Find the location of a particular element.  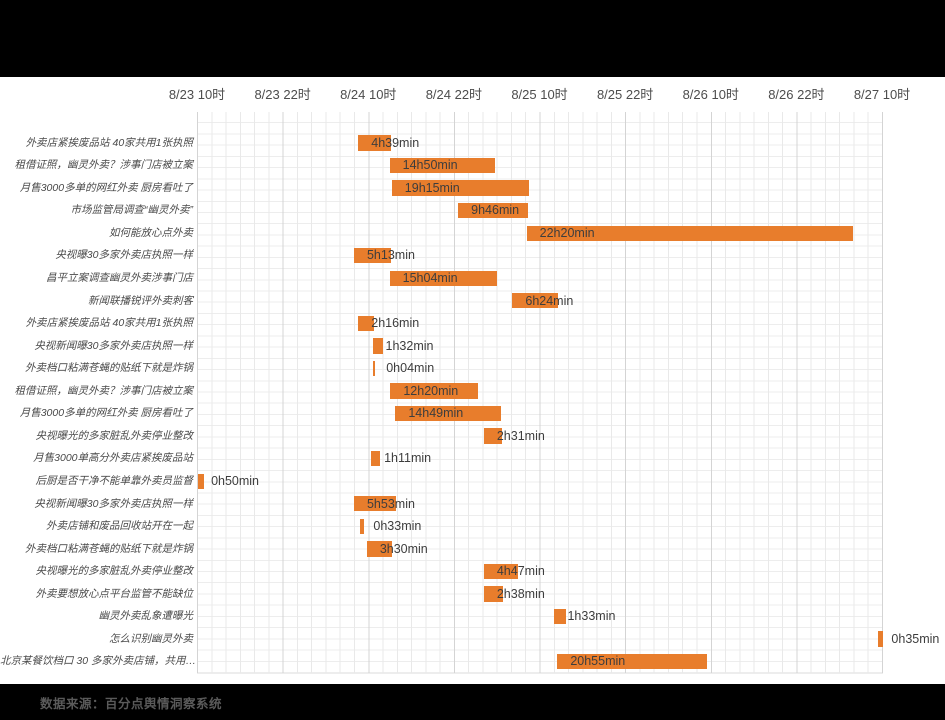

row-label: 昌平立案调查幽灵外卖涉事门店 is located at coordinates (119, 278).